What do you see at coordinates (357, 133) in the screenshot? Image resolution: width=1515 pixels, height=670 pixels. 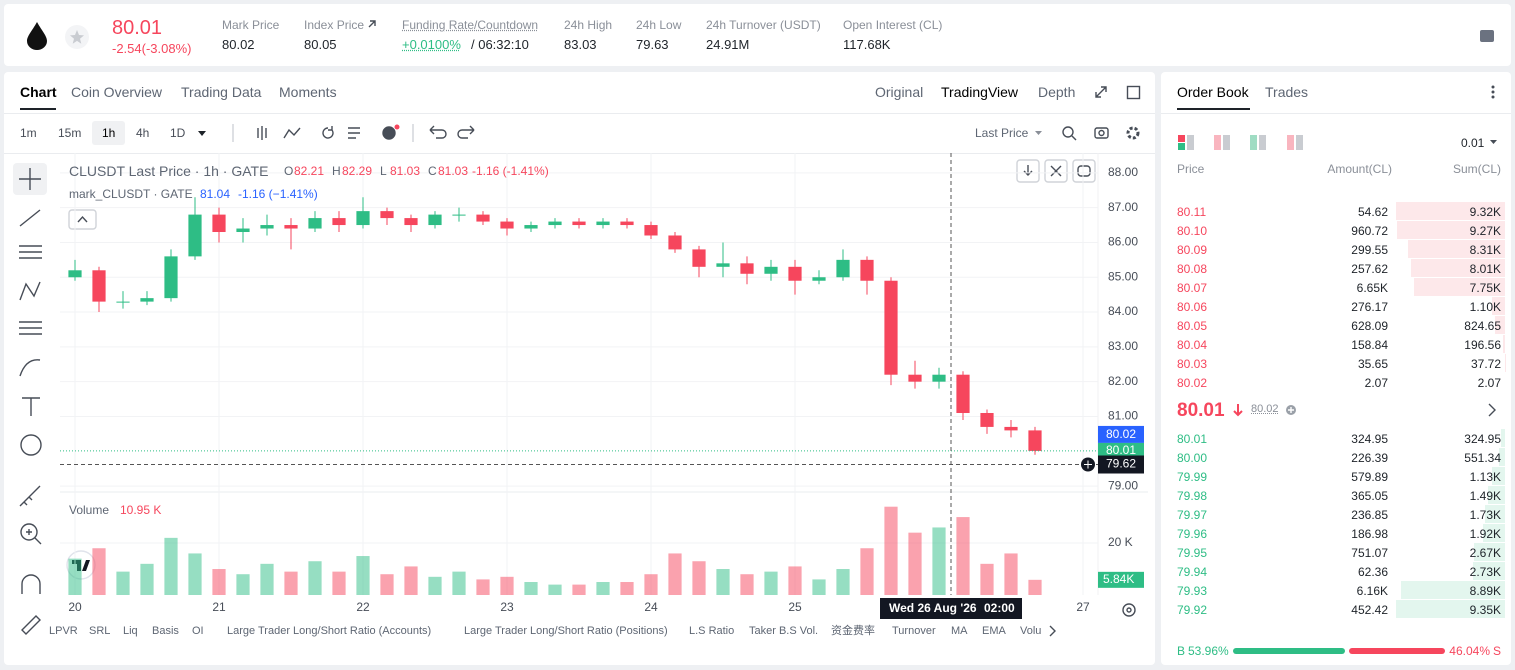 I see `chart-tools` at bounding box center [357, 133].